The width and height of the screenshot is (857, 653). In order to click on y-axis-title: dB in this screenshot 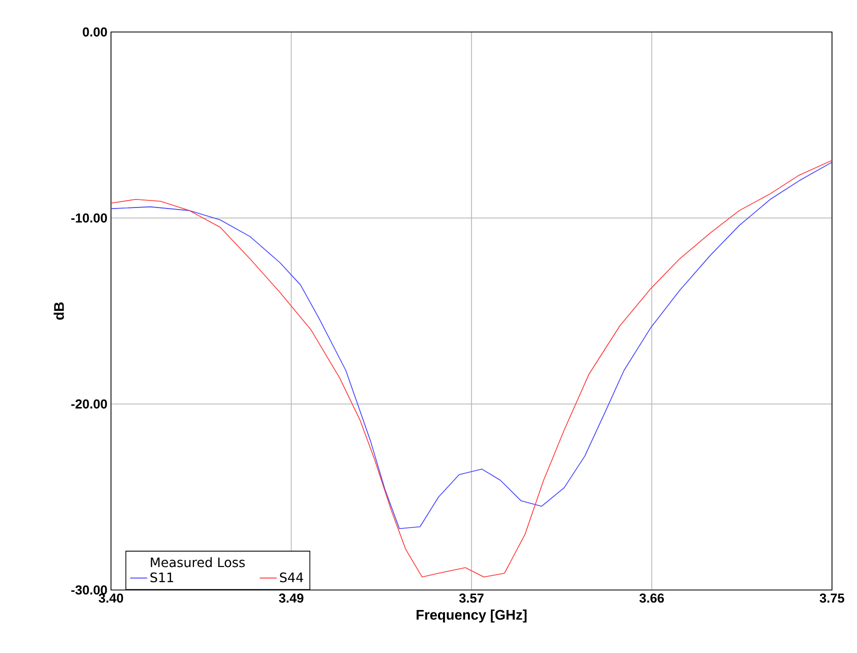, I will do `click(59, 311)`.